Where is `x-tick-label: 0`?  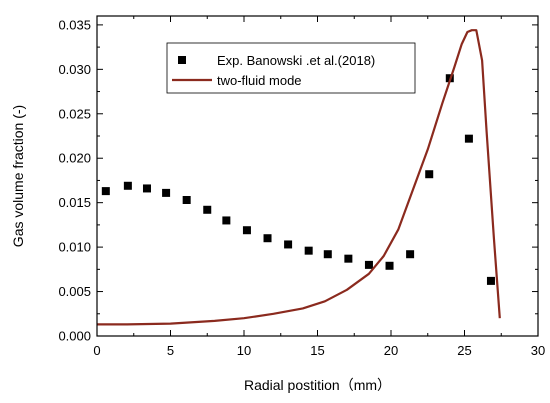 x-tick-label: 0 is located at coordinates (96, 350).